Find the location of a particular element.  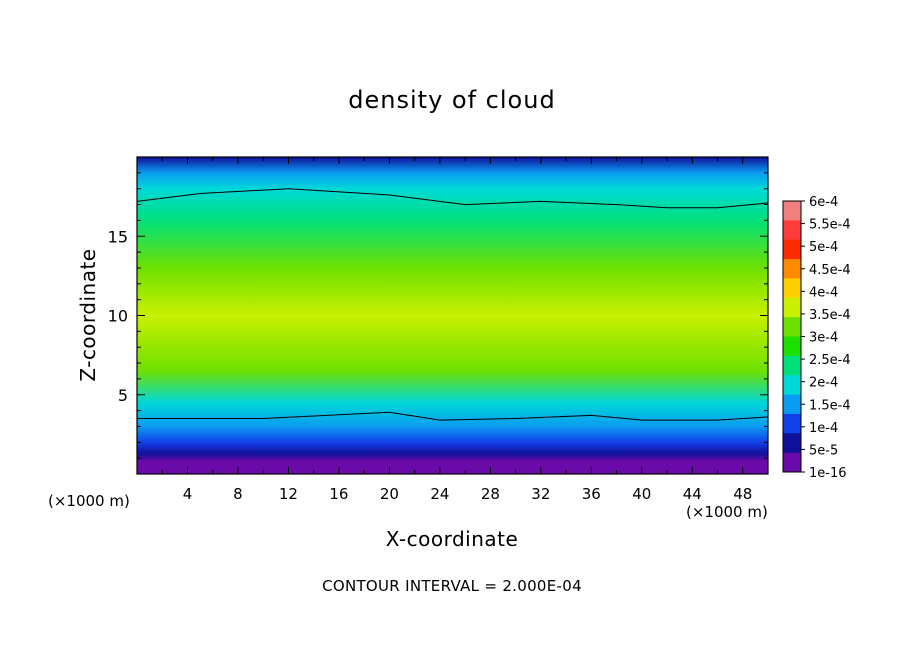

contour-line-lower is located at coordinates (452, 416).